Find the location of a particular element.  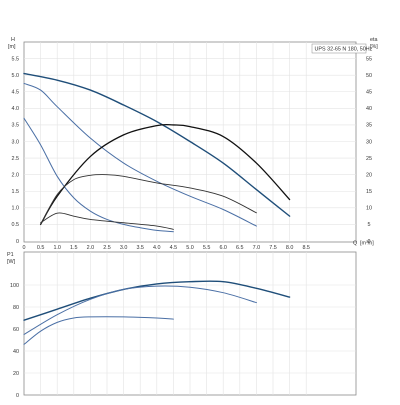

power-tick-label: 80 is located at coordinates (16, 308).